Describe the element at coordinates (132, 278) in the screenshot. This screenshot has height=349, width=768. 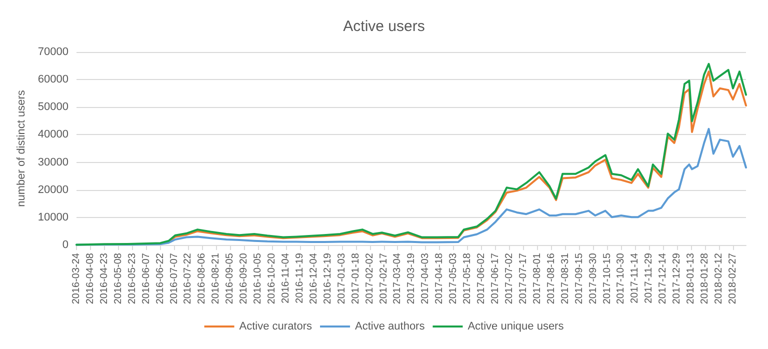
I see `x-tick-label: 2016-05-23` at that location.